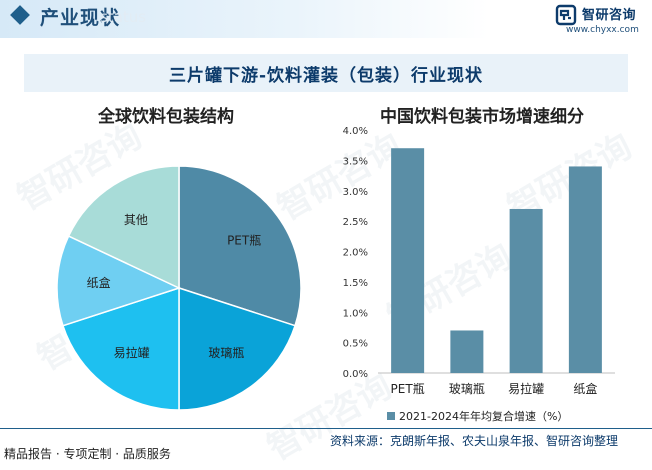 Image resolution: width=652 pixels, height=470 pixels. I want to click on legend-swatch, so click(391, 416).